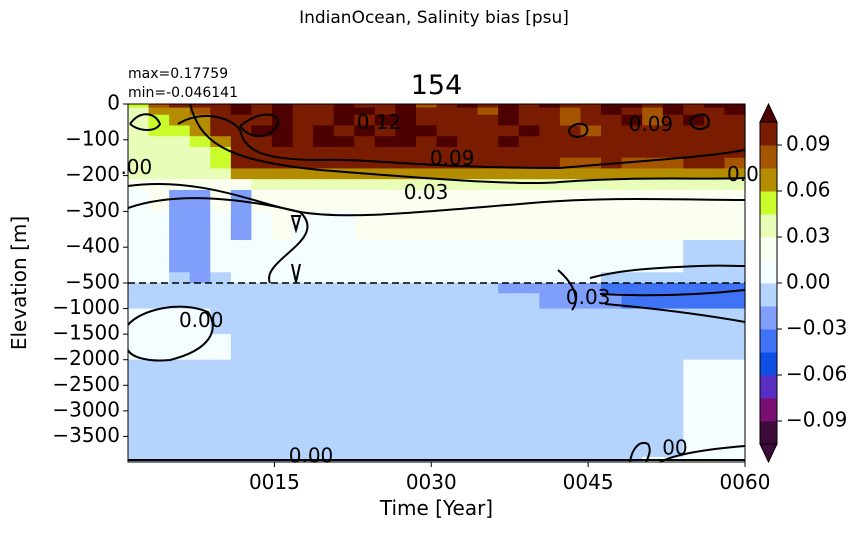 This screenshot has height=533, width=868. Describe the element at coordinates (311, 455) in the screenshot. I see `contour-label: 0.00` at that location.